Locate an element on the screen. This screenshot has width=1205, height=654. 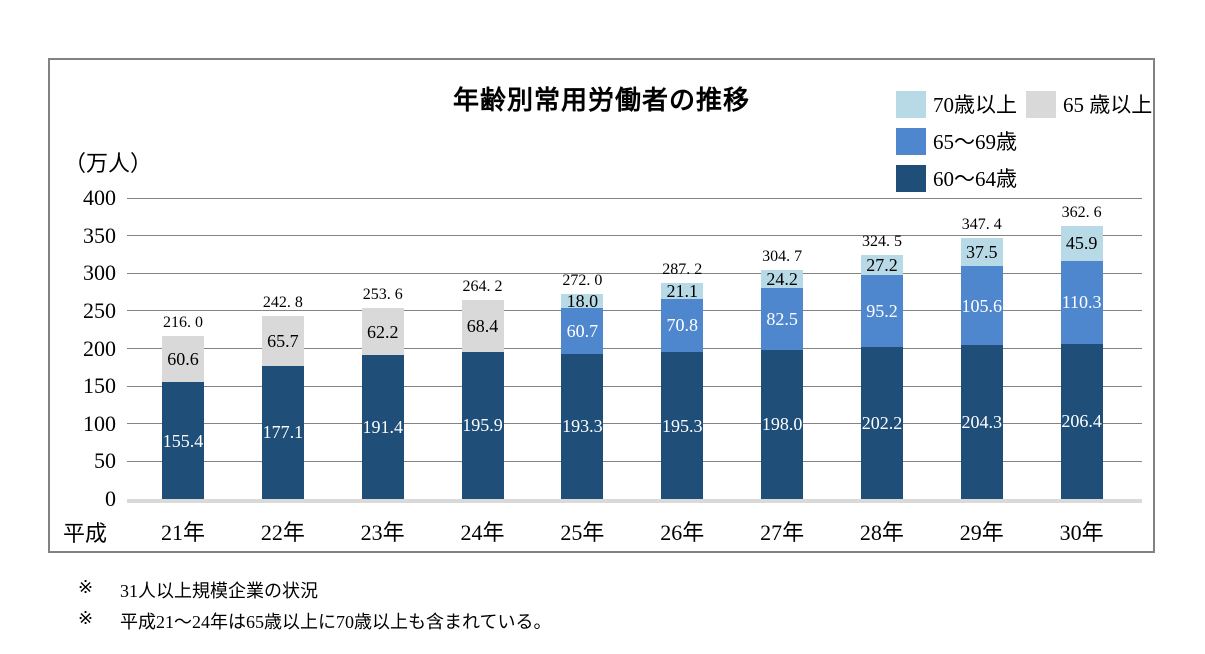
bar-segment: 105.6 is located at coordinates (981, 305).